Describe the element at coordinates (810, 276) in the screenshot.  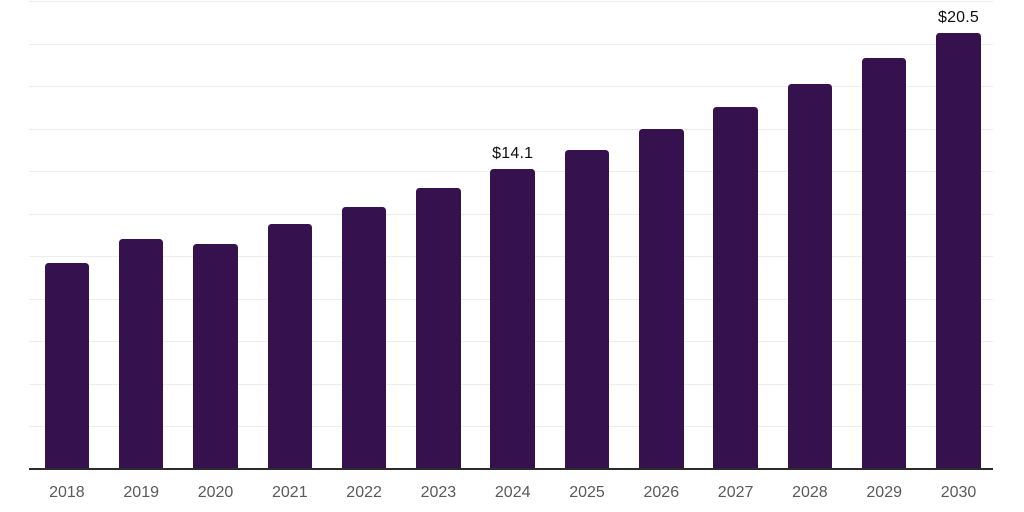
I see `bar-2028` at that location.